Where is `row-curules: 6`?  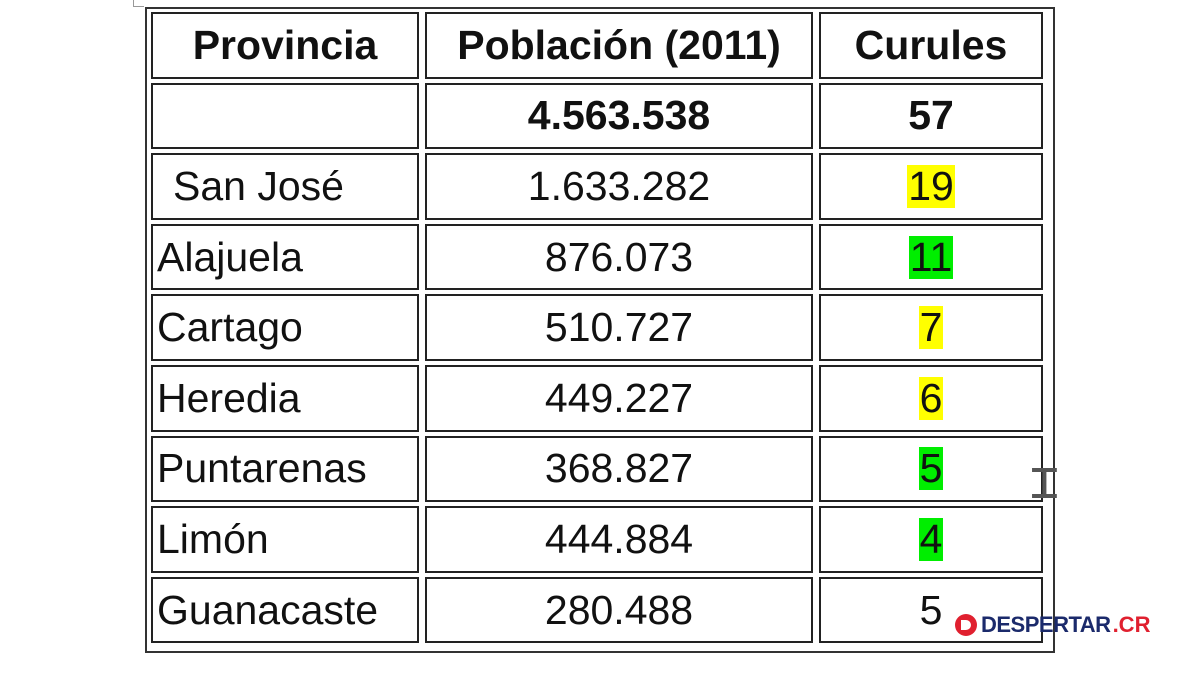
row-curules: 6 is located at coordinates (931, 398).